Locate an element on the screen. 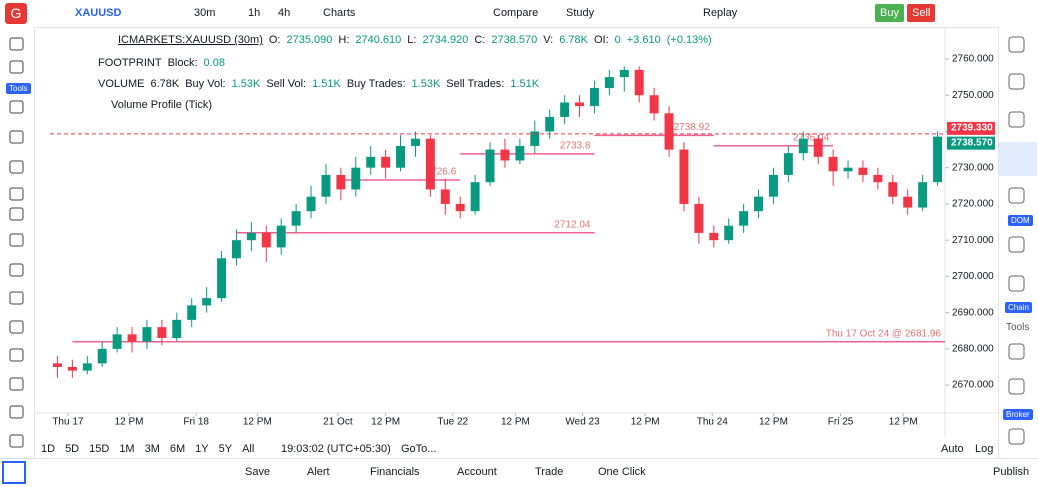 The height and width of the screenshot is (487, 1038). replay-button: Replay is located at coordinates (720, 13).